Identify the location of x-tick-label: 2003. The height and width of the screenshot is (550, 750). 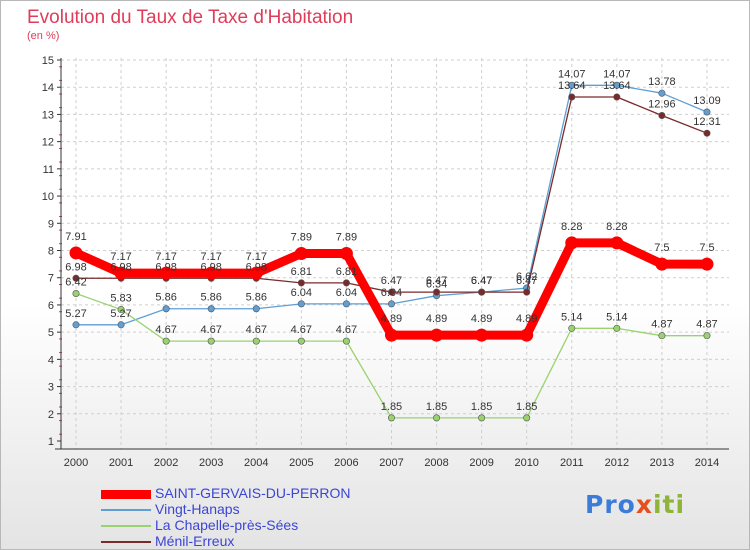
(211, 463).